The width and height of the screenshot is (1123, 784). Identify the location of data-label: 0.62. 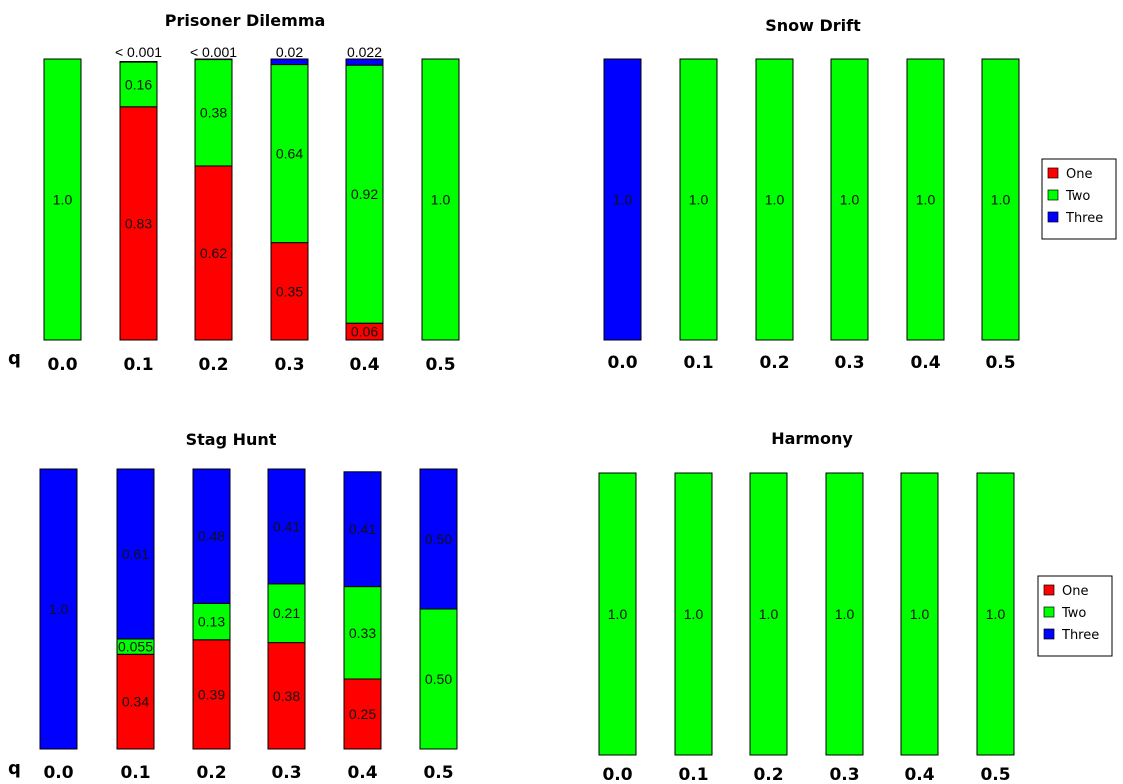
(213, 253).